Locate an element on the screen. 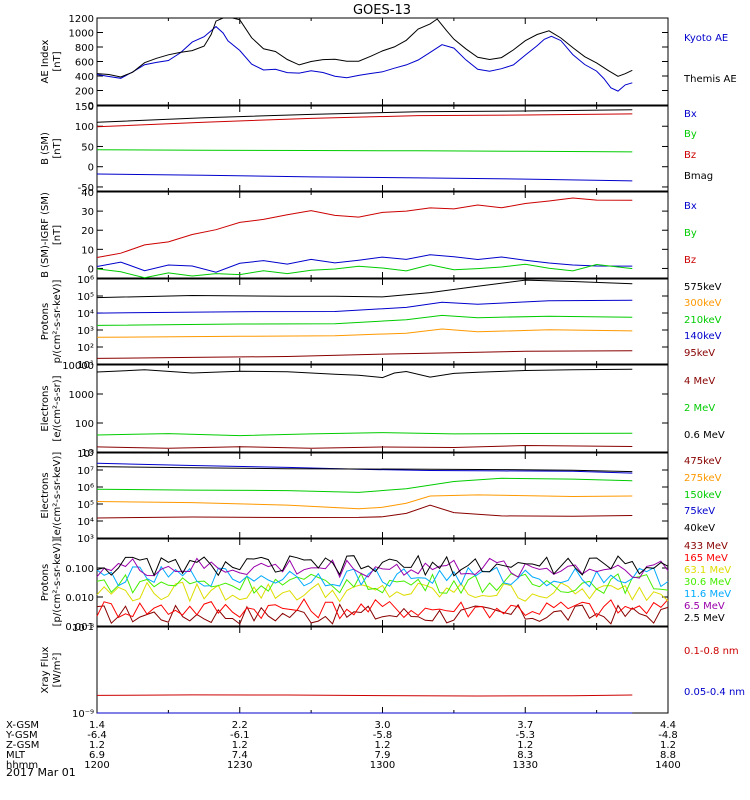 The image size is (750, 800). x-tick-value: 7.9 is located at coordinates (383, 755).